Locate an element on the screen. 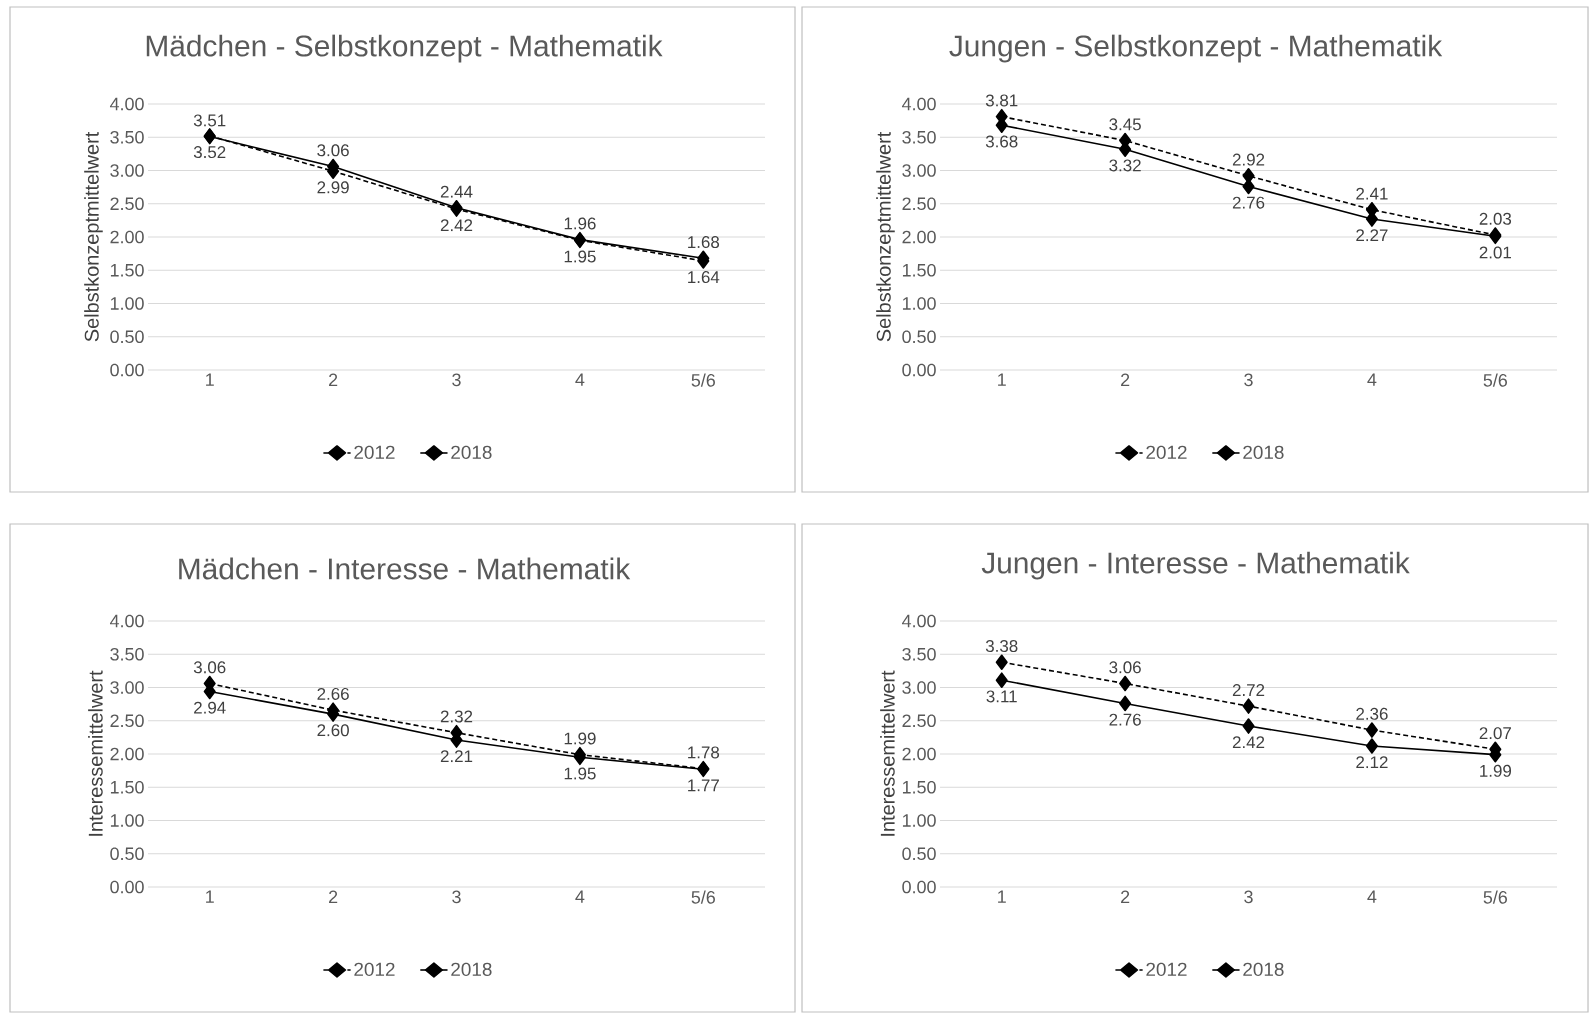 This screenshot has width=1589, height=1019. chart-title: Mädchen - Interesse - Mathematik is located at coordinates (405, 568).